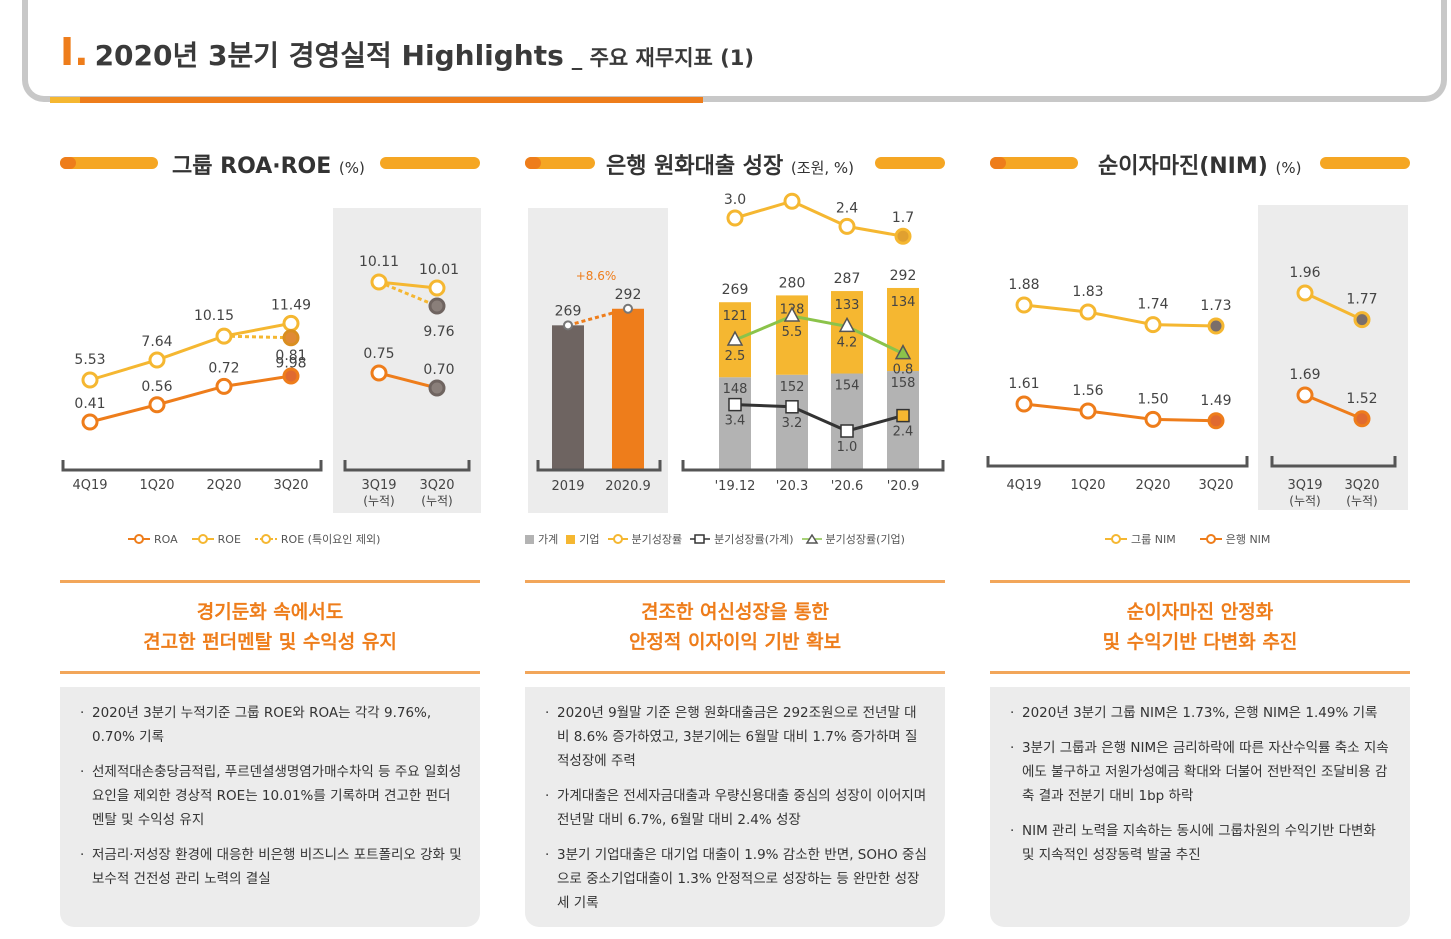 The width and height of the screenshot is (1451, 939). I want to click on data-label: 7.64, so click(156, 342).